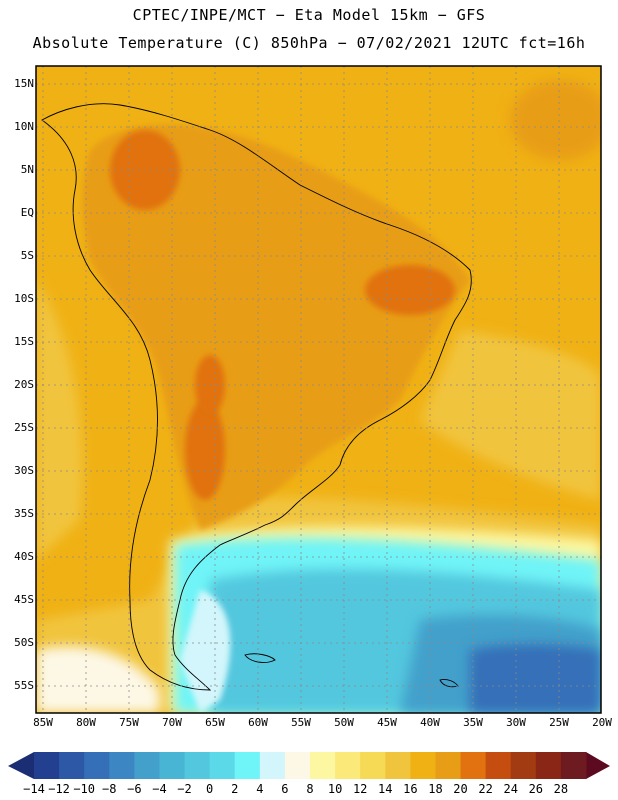 Image resolution: width=618 pixels, height=800 pixels. What do you see at coordinates (561, 789) in the screenshot?
I see `colorbar-label: 28` at bounding box center [561, 789].